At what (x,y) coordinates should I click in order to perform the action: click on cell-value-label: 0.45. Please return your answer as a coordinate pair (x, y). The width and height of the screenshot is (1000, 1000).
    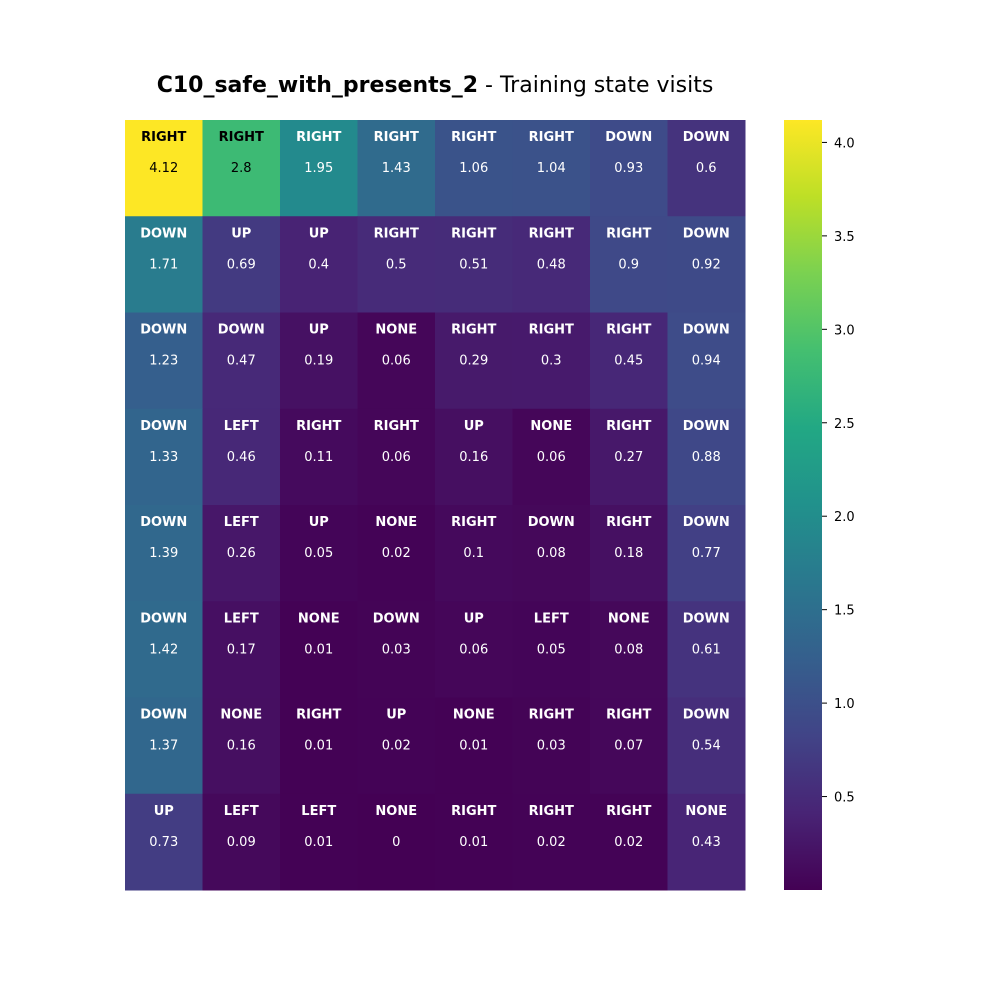
    Looking at the image, I should click on (628, 361).